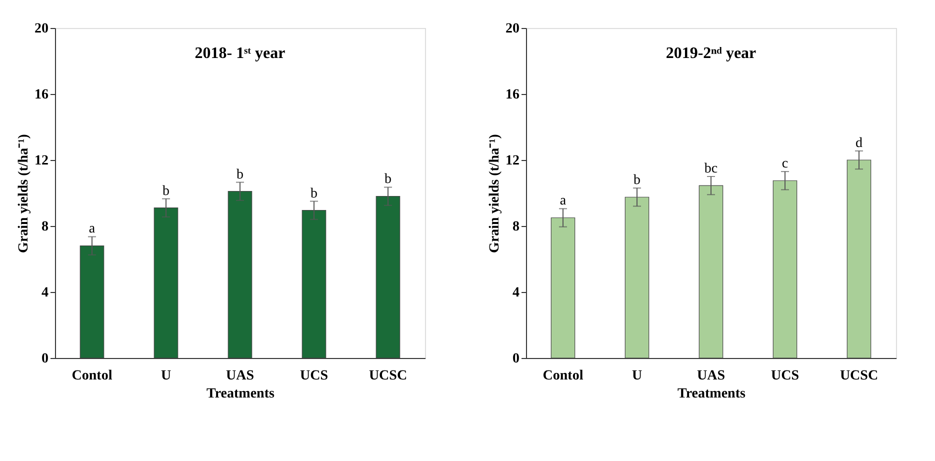  What do you see at coordinates (859, 143) in the screenshot?
I see `annotation: d` at bounding box center [859, 143].